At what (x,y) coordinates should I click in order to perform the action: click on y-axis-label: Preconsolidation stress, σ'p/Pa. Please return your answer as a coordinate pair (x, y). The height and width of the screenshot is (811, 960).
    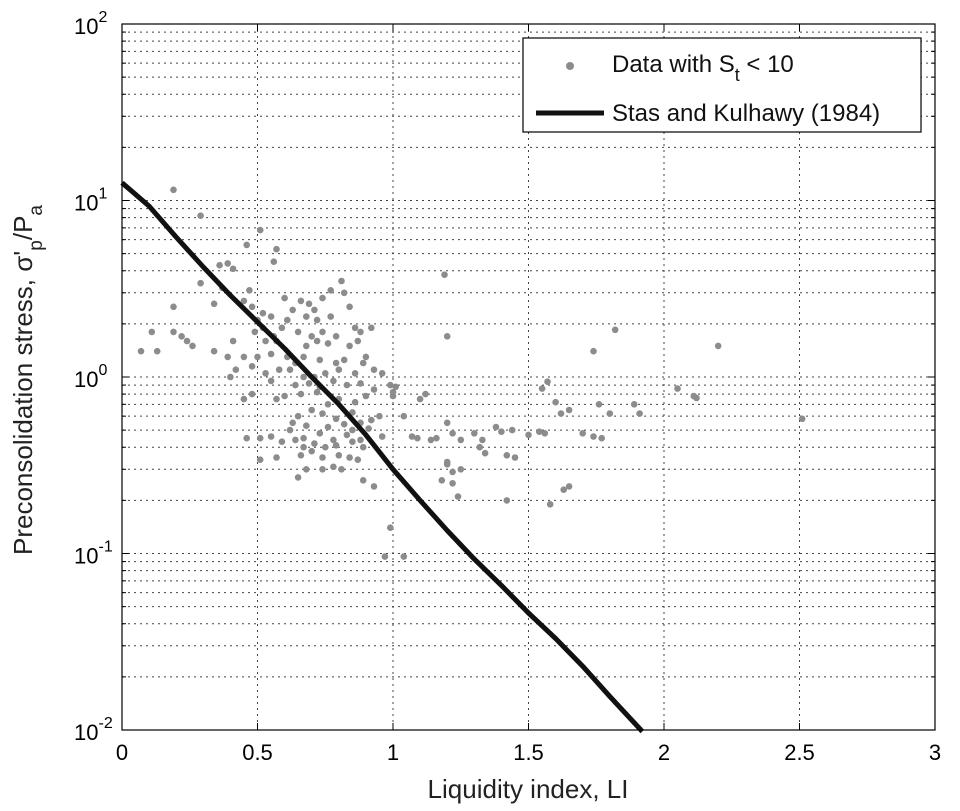
    Looking at the image, I should click on (27, 380).